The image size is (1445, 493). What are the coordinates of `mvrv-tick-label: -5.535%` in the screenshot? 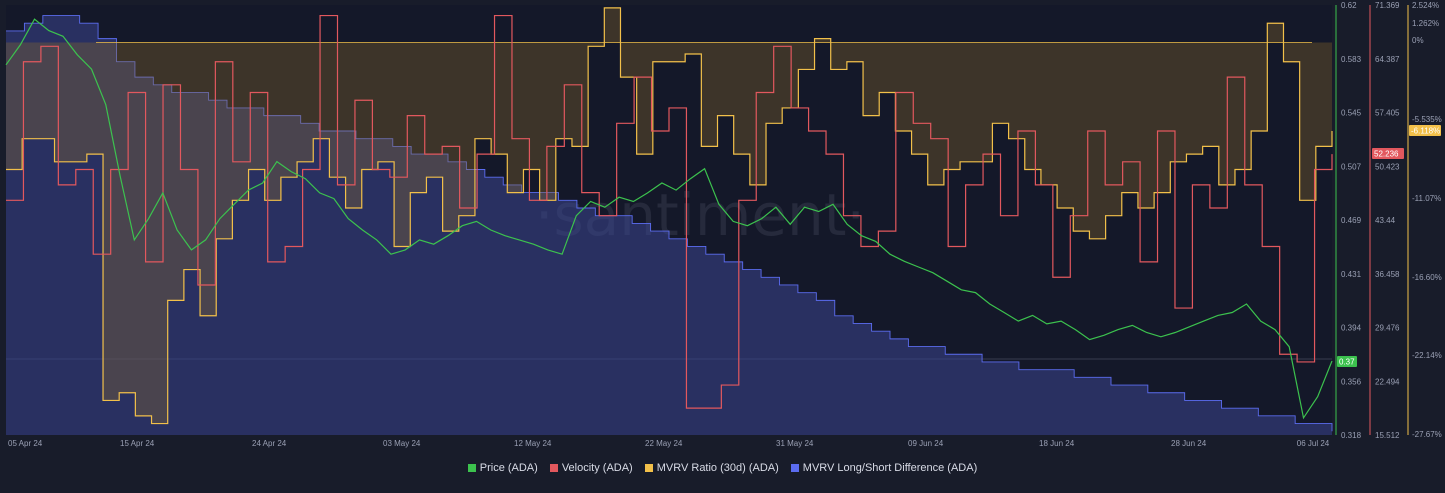 It's located at (1427, 119).